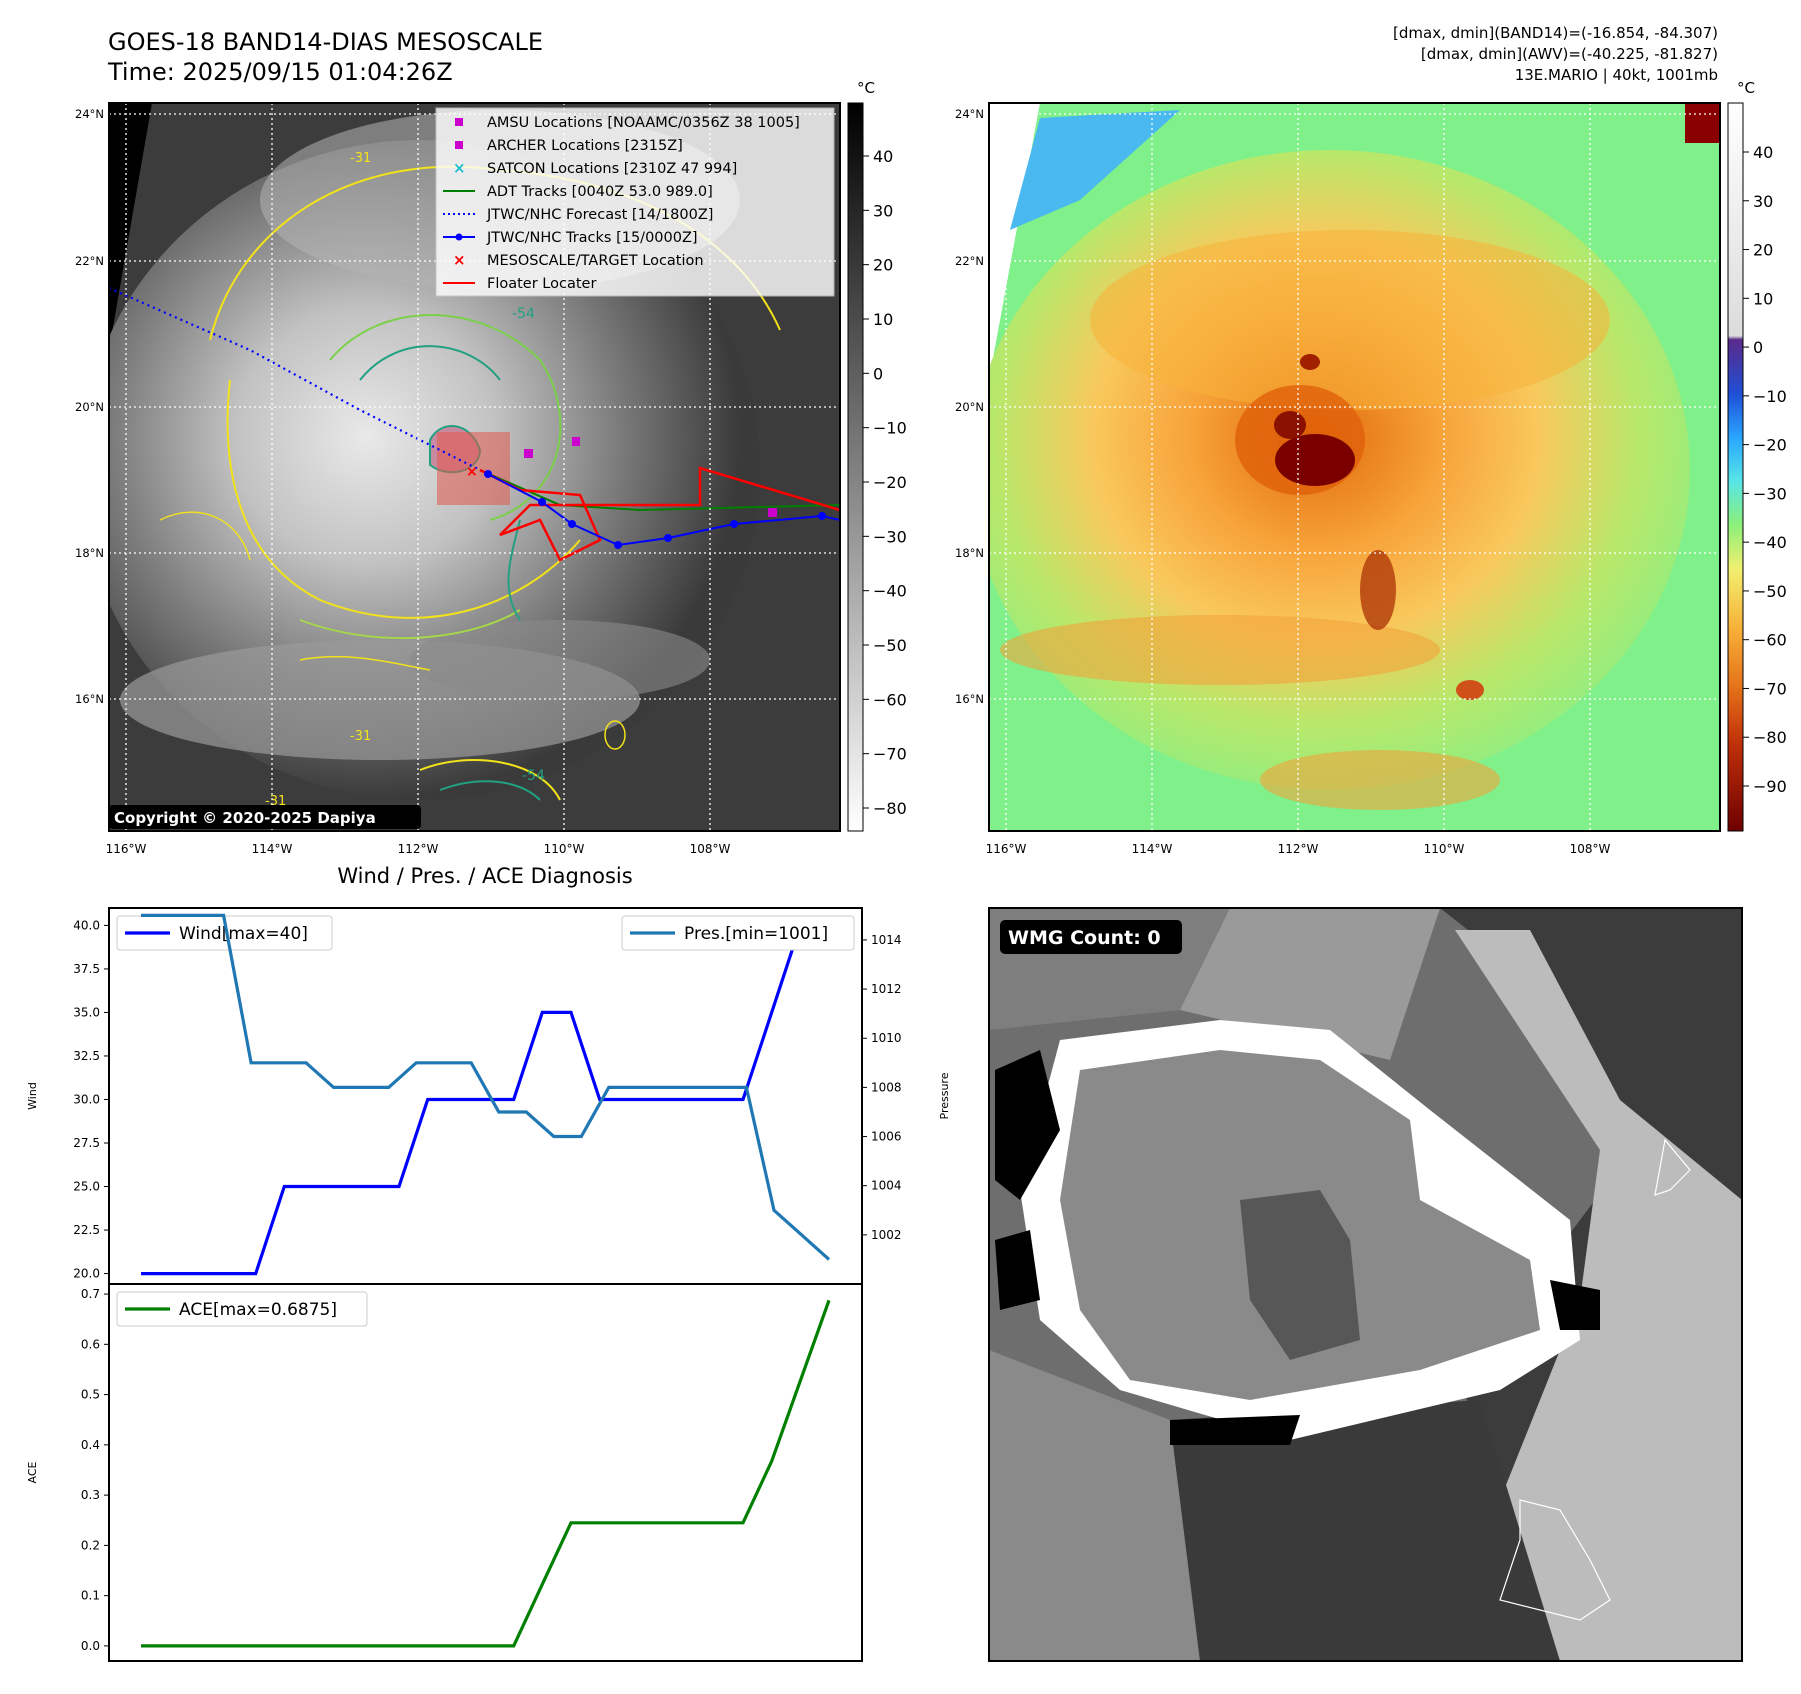  What do you see at coordinates (643, 123) in the screenshot?
I see `legend-label: AMSU Locations [NOAAMC/0356Z 38 1005]` at bounding box center [643, 123].